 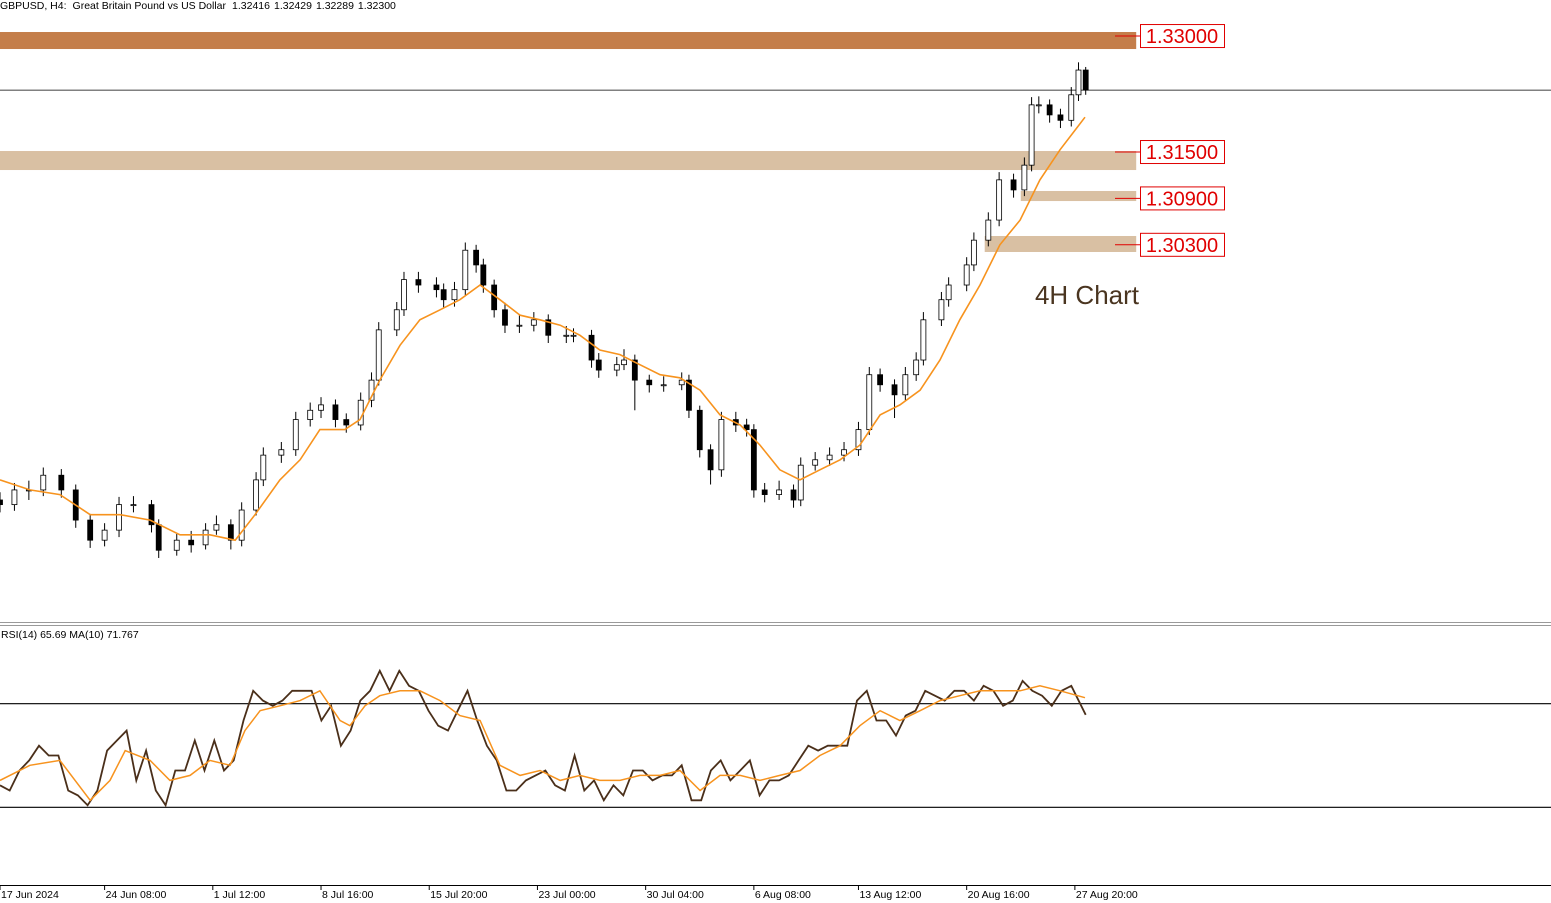 I want to click on x-tick-label: 17 Jun 2024, so click(x=30, y=895).